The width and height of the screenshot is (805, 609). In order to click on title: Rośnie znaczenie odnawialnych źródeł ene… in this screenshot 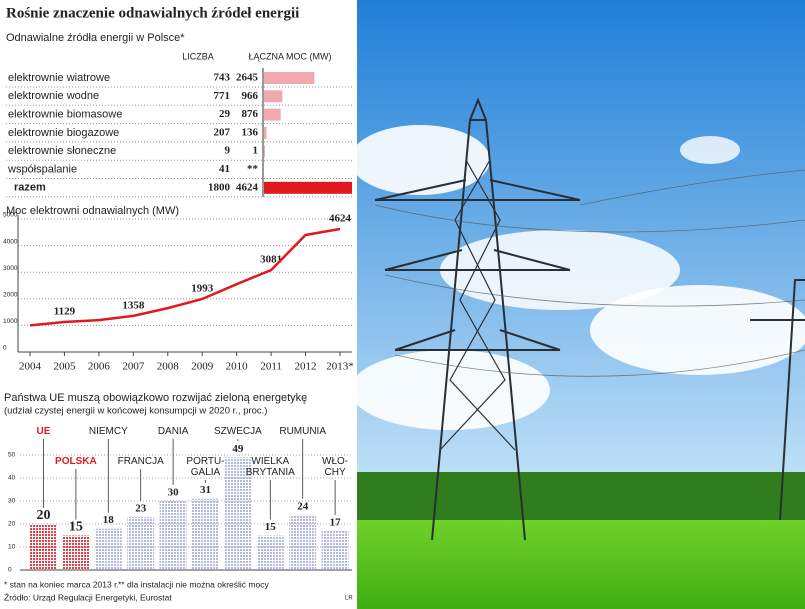, I will do `click(152, 13)`.